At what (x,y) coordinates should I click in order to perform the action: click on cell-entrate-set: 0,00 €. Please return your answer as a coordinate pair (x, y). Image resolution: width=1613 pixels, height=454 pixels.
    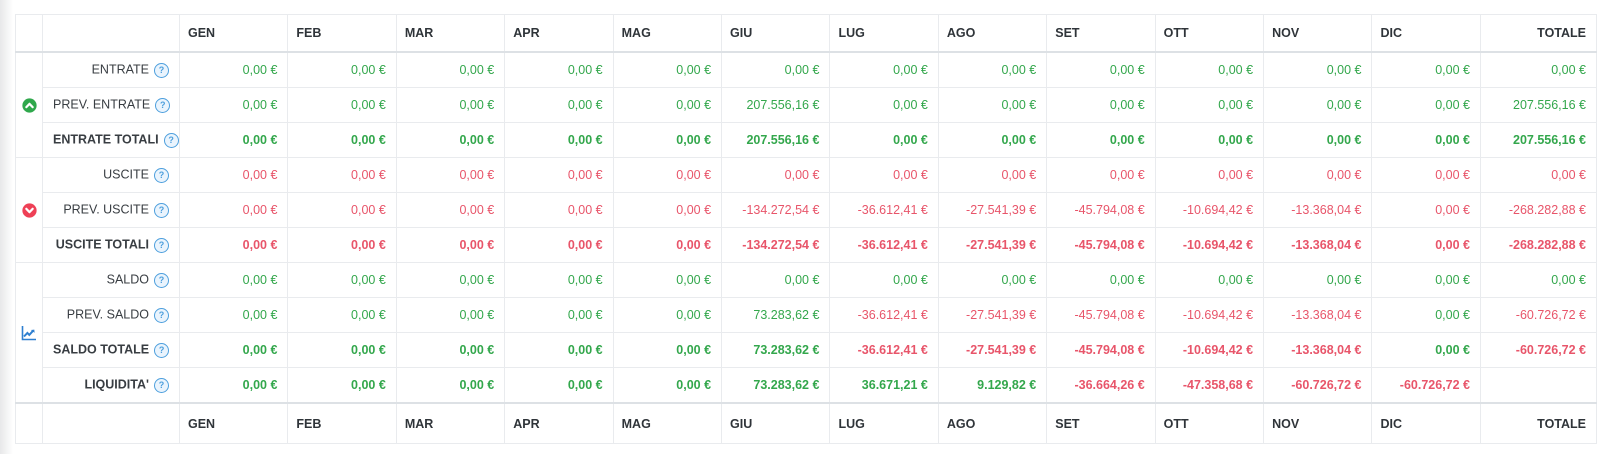
    Looking at the image, I should click on (1101, 69).